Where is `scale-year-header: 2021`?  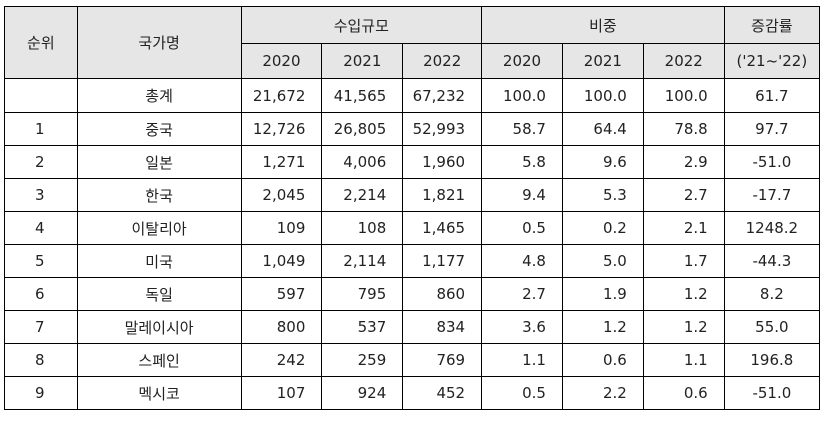 scale-year-header: 2021 is located at coordinates (362, 61).